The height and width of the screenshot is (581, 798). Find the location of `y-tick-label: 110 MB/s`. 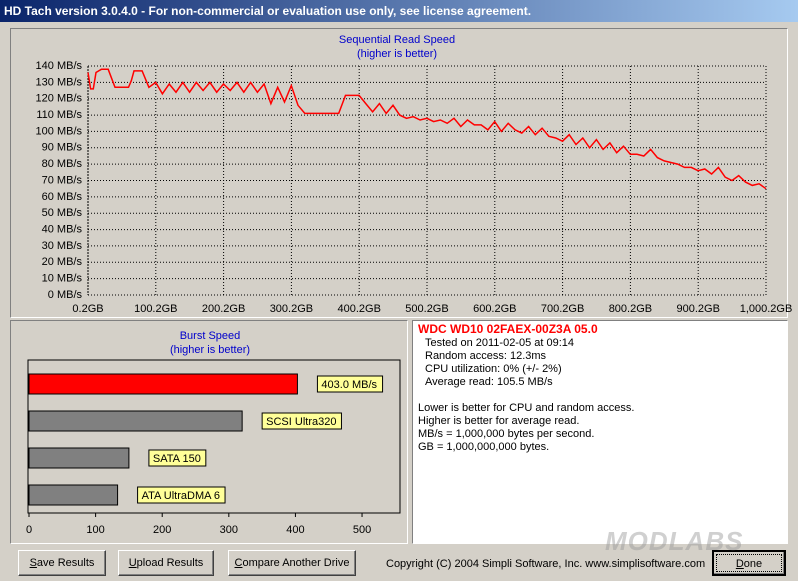

y-tick-label: 110 MB/s is located at coordinates (59, 115).